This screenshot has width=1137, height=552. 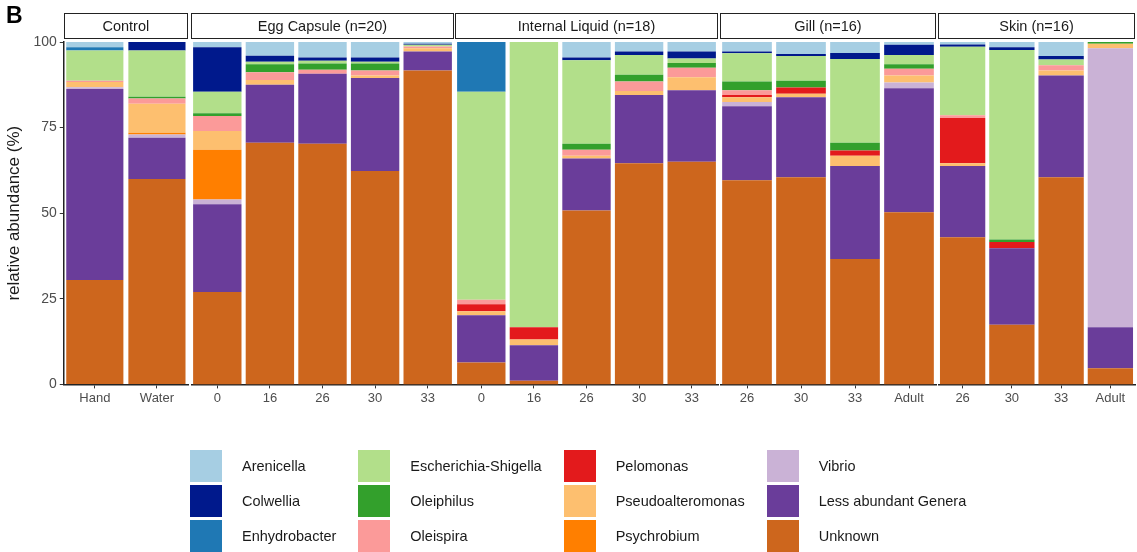 I want to click on legend-label: Colwellia, so click(x=271, y=500).